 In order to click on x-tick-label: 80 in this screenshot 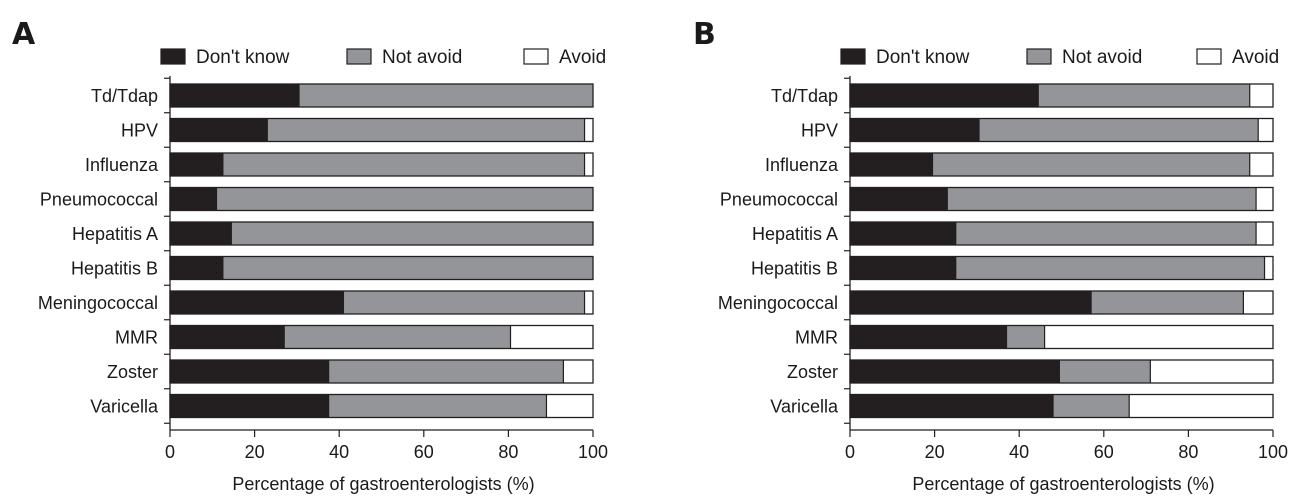, I will do `click(508, 452)`.